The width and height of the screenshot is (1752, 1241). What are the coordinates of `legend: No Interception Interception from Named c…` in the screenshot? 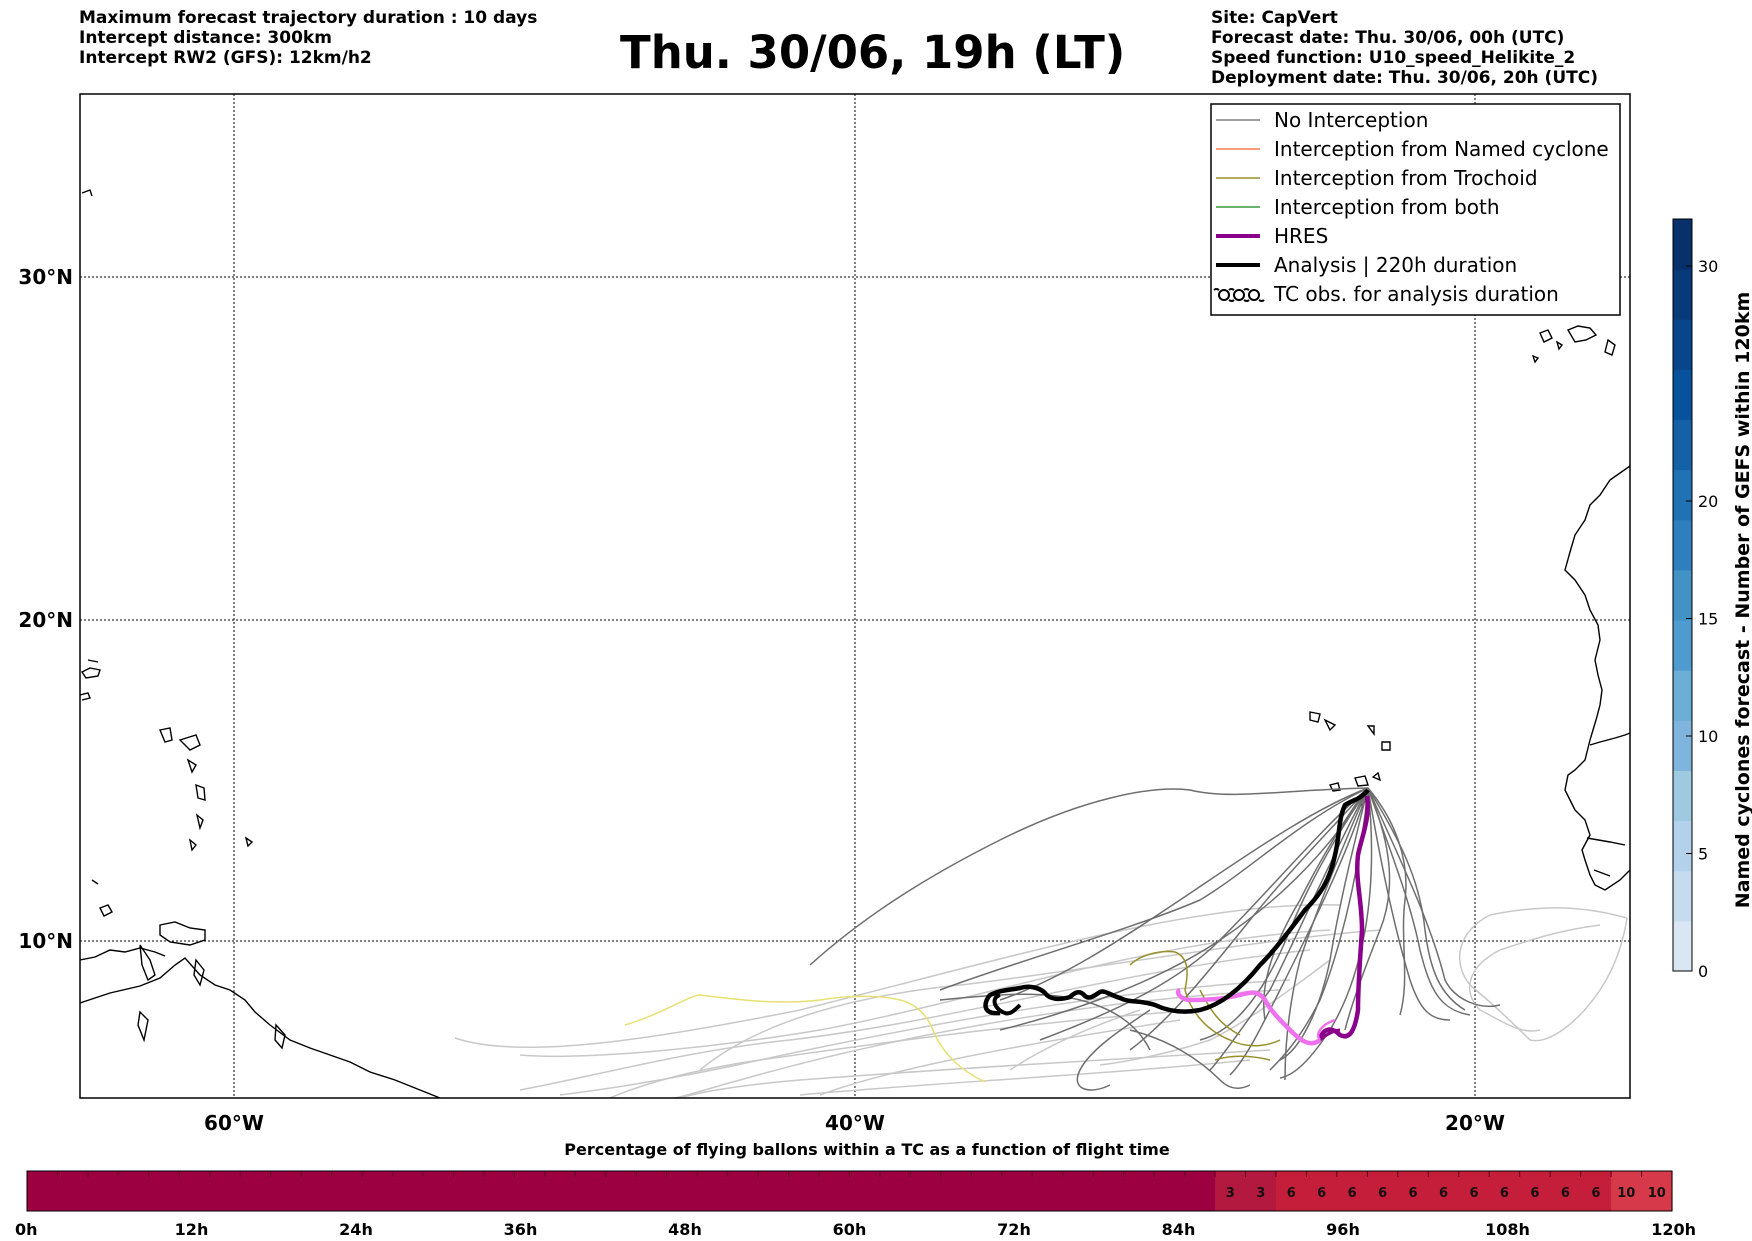 It's located at (1415, 209).